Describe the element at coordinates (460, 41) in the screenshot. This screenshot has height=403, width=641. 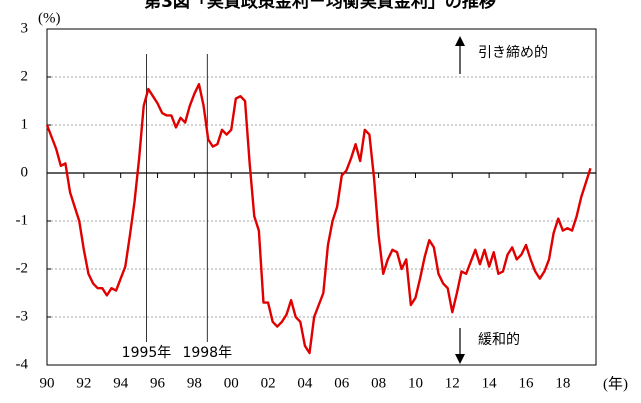
I see `up-arrow-head` at that location.